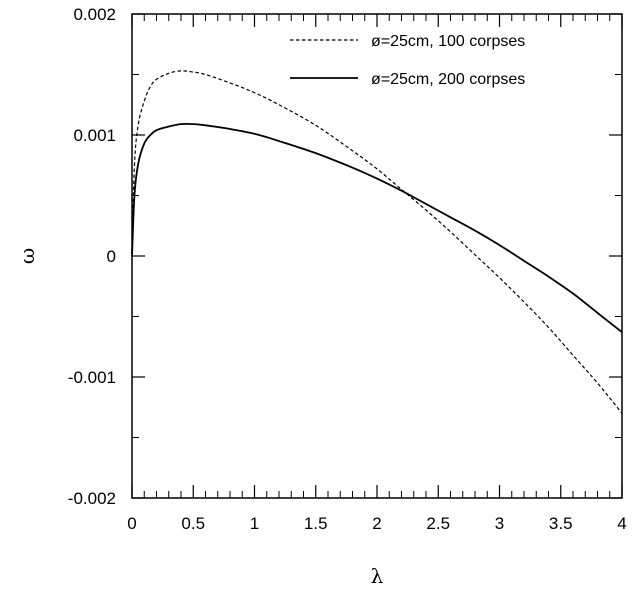  What do you see at coordinates (438, 523) in the screenshot?
I see `x-tick-label: 2.5` at bounding box center [438, 523].